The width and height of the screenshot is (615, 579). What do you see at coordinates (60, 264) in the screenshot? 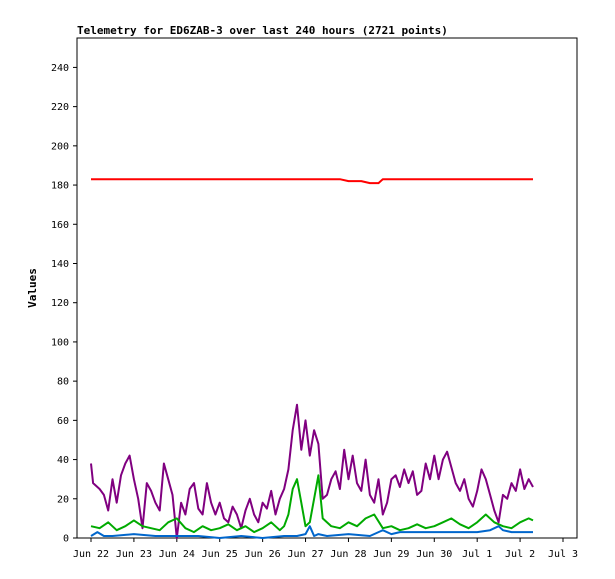
I see `y-tick-label: 140` at bounding box center [60, 264].